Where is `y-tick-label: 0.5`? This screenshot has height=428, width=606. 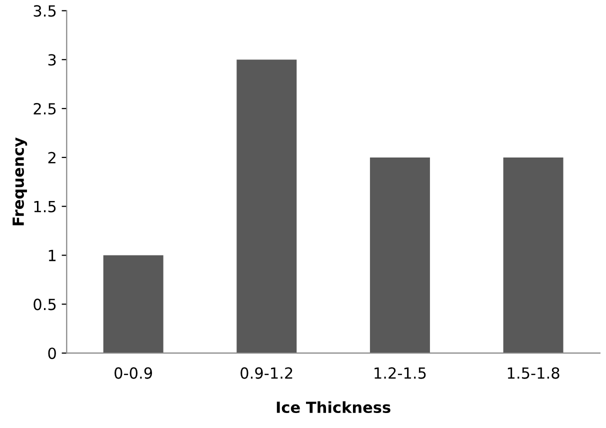
y-tick-label: 0.5 is located at coordinates (45, 304).